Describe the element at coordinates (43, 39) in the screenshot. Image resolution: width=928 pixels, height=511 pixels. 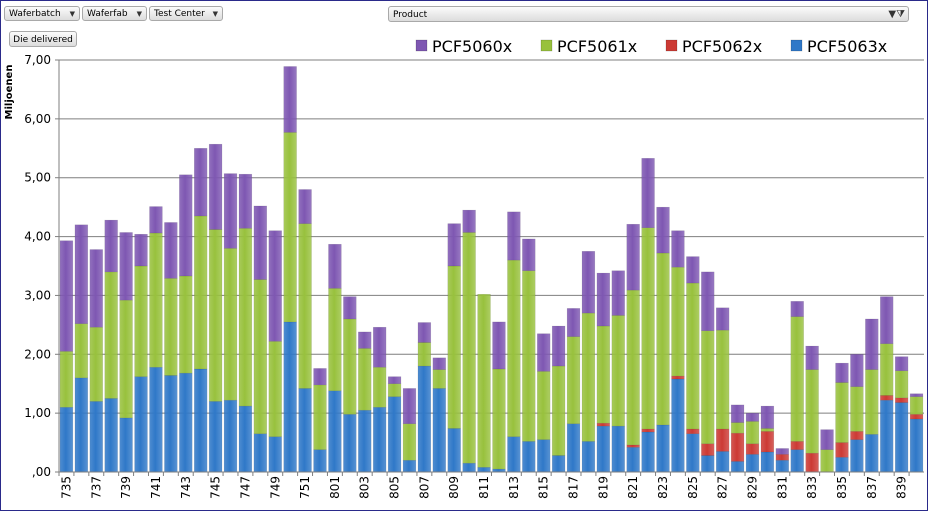
I see `die-delivered-button: Die delivered` at that location.